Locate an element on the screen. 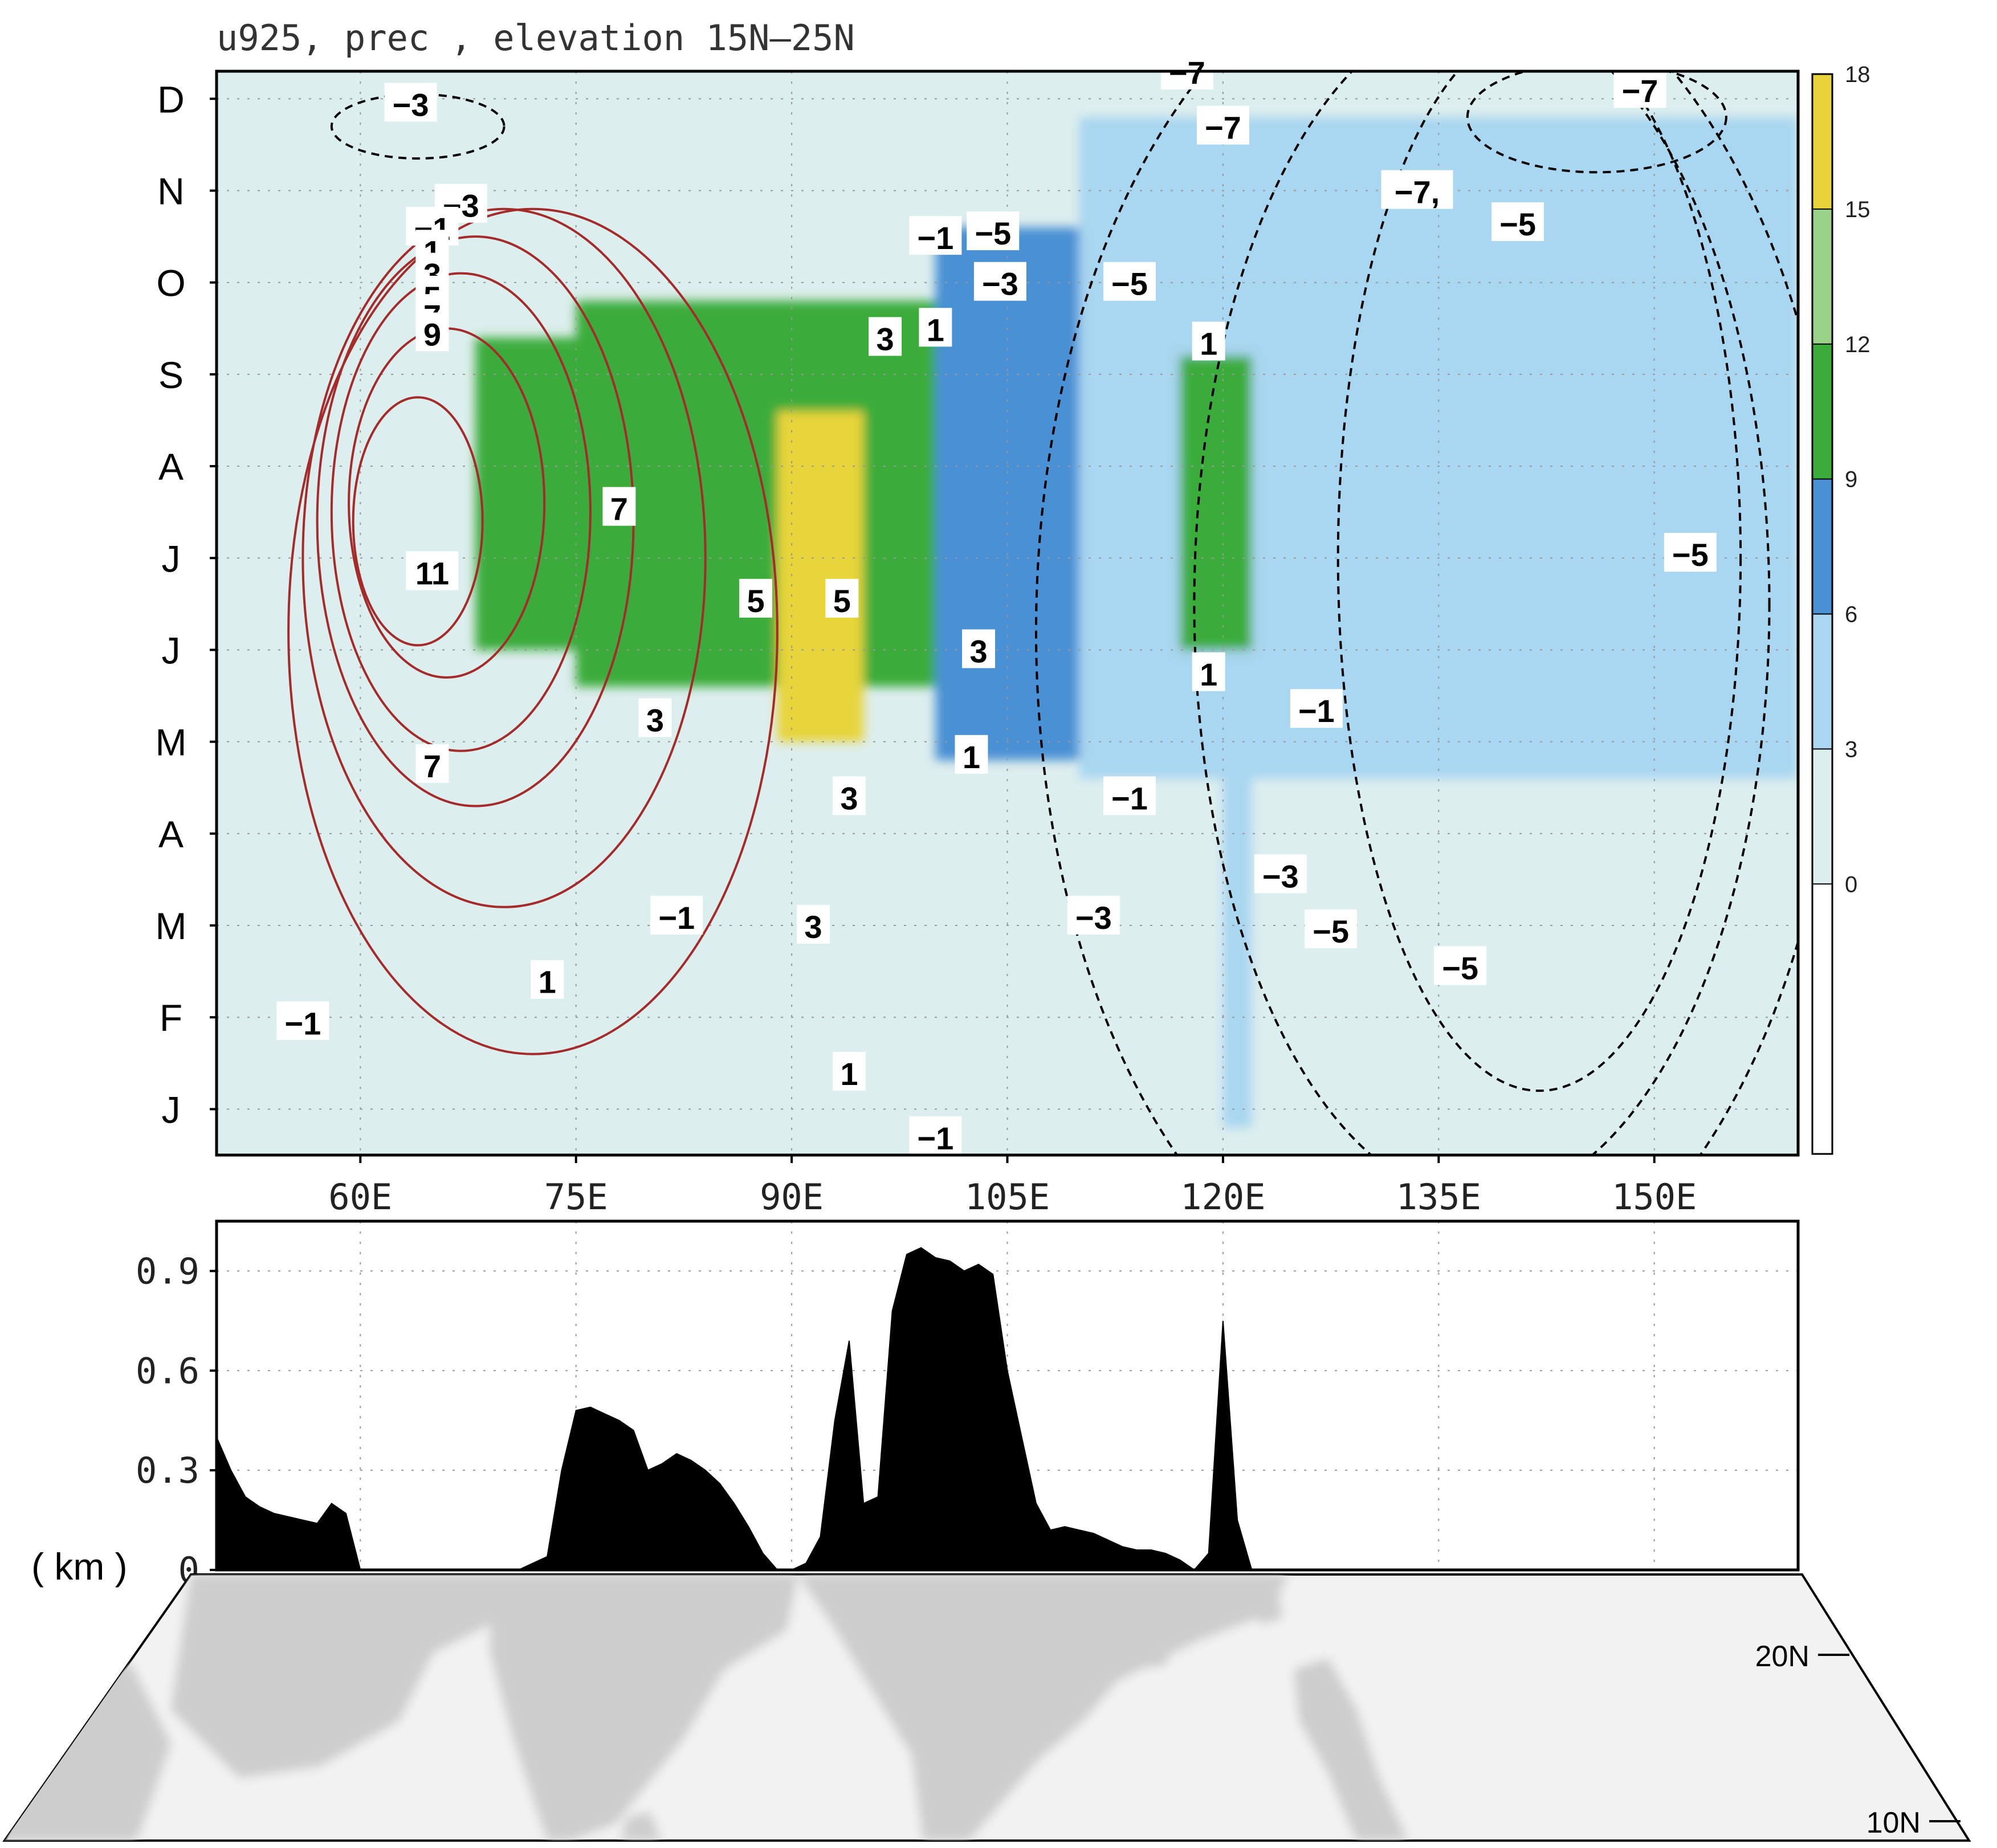 The width and height of the screenshot is (1997, 1848). contour-label: 7 is located at coordinates (619, 509).